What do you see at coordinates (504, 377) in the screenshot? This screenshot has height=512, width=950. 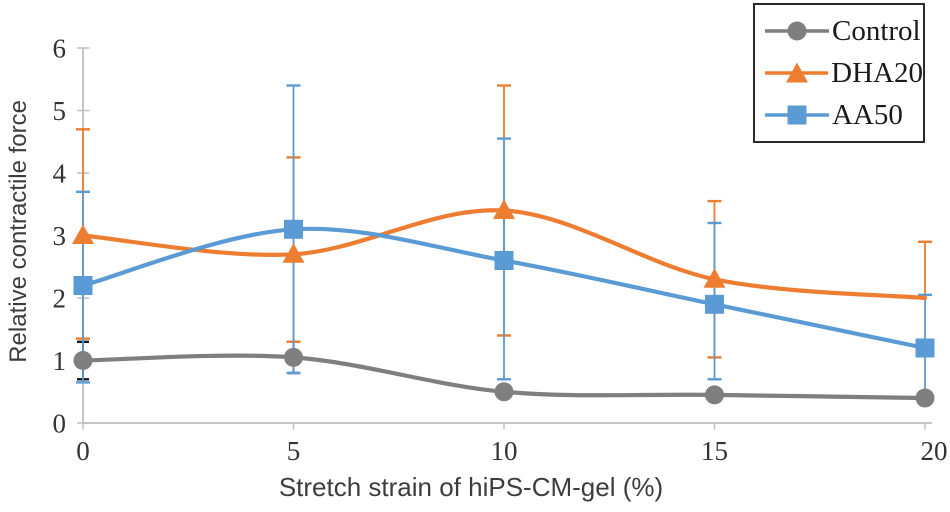 I see `series-control` at bounding box center [504, 377].